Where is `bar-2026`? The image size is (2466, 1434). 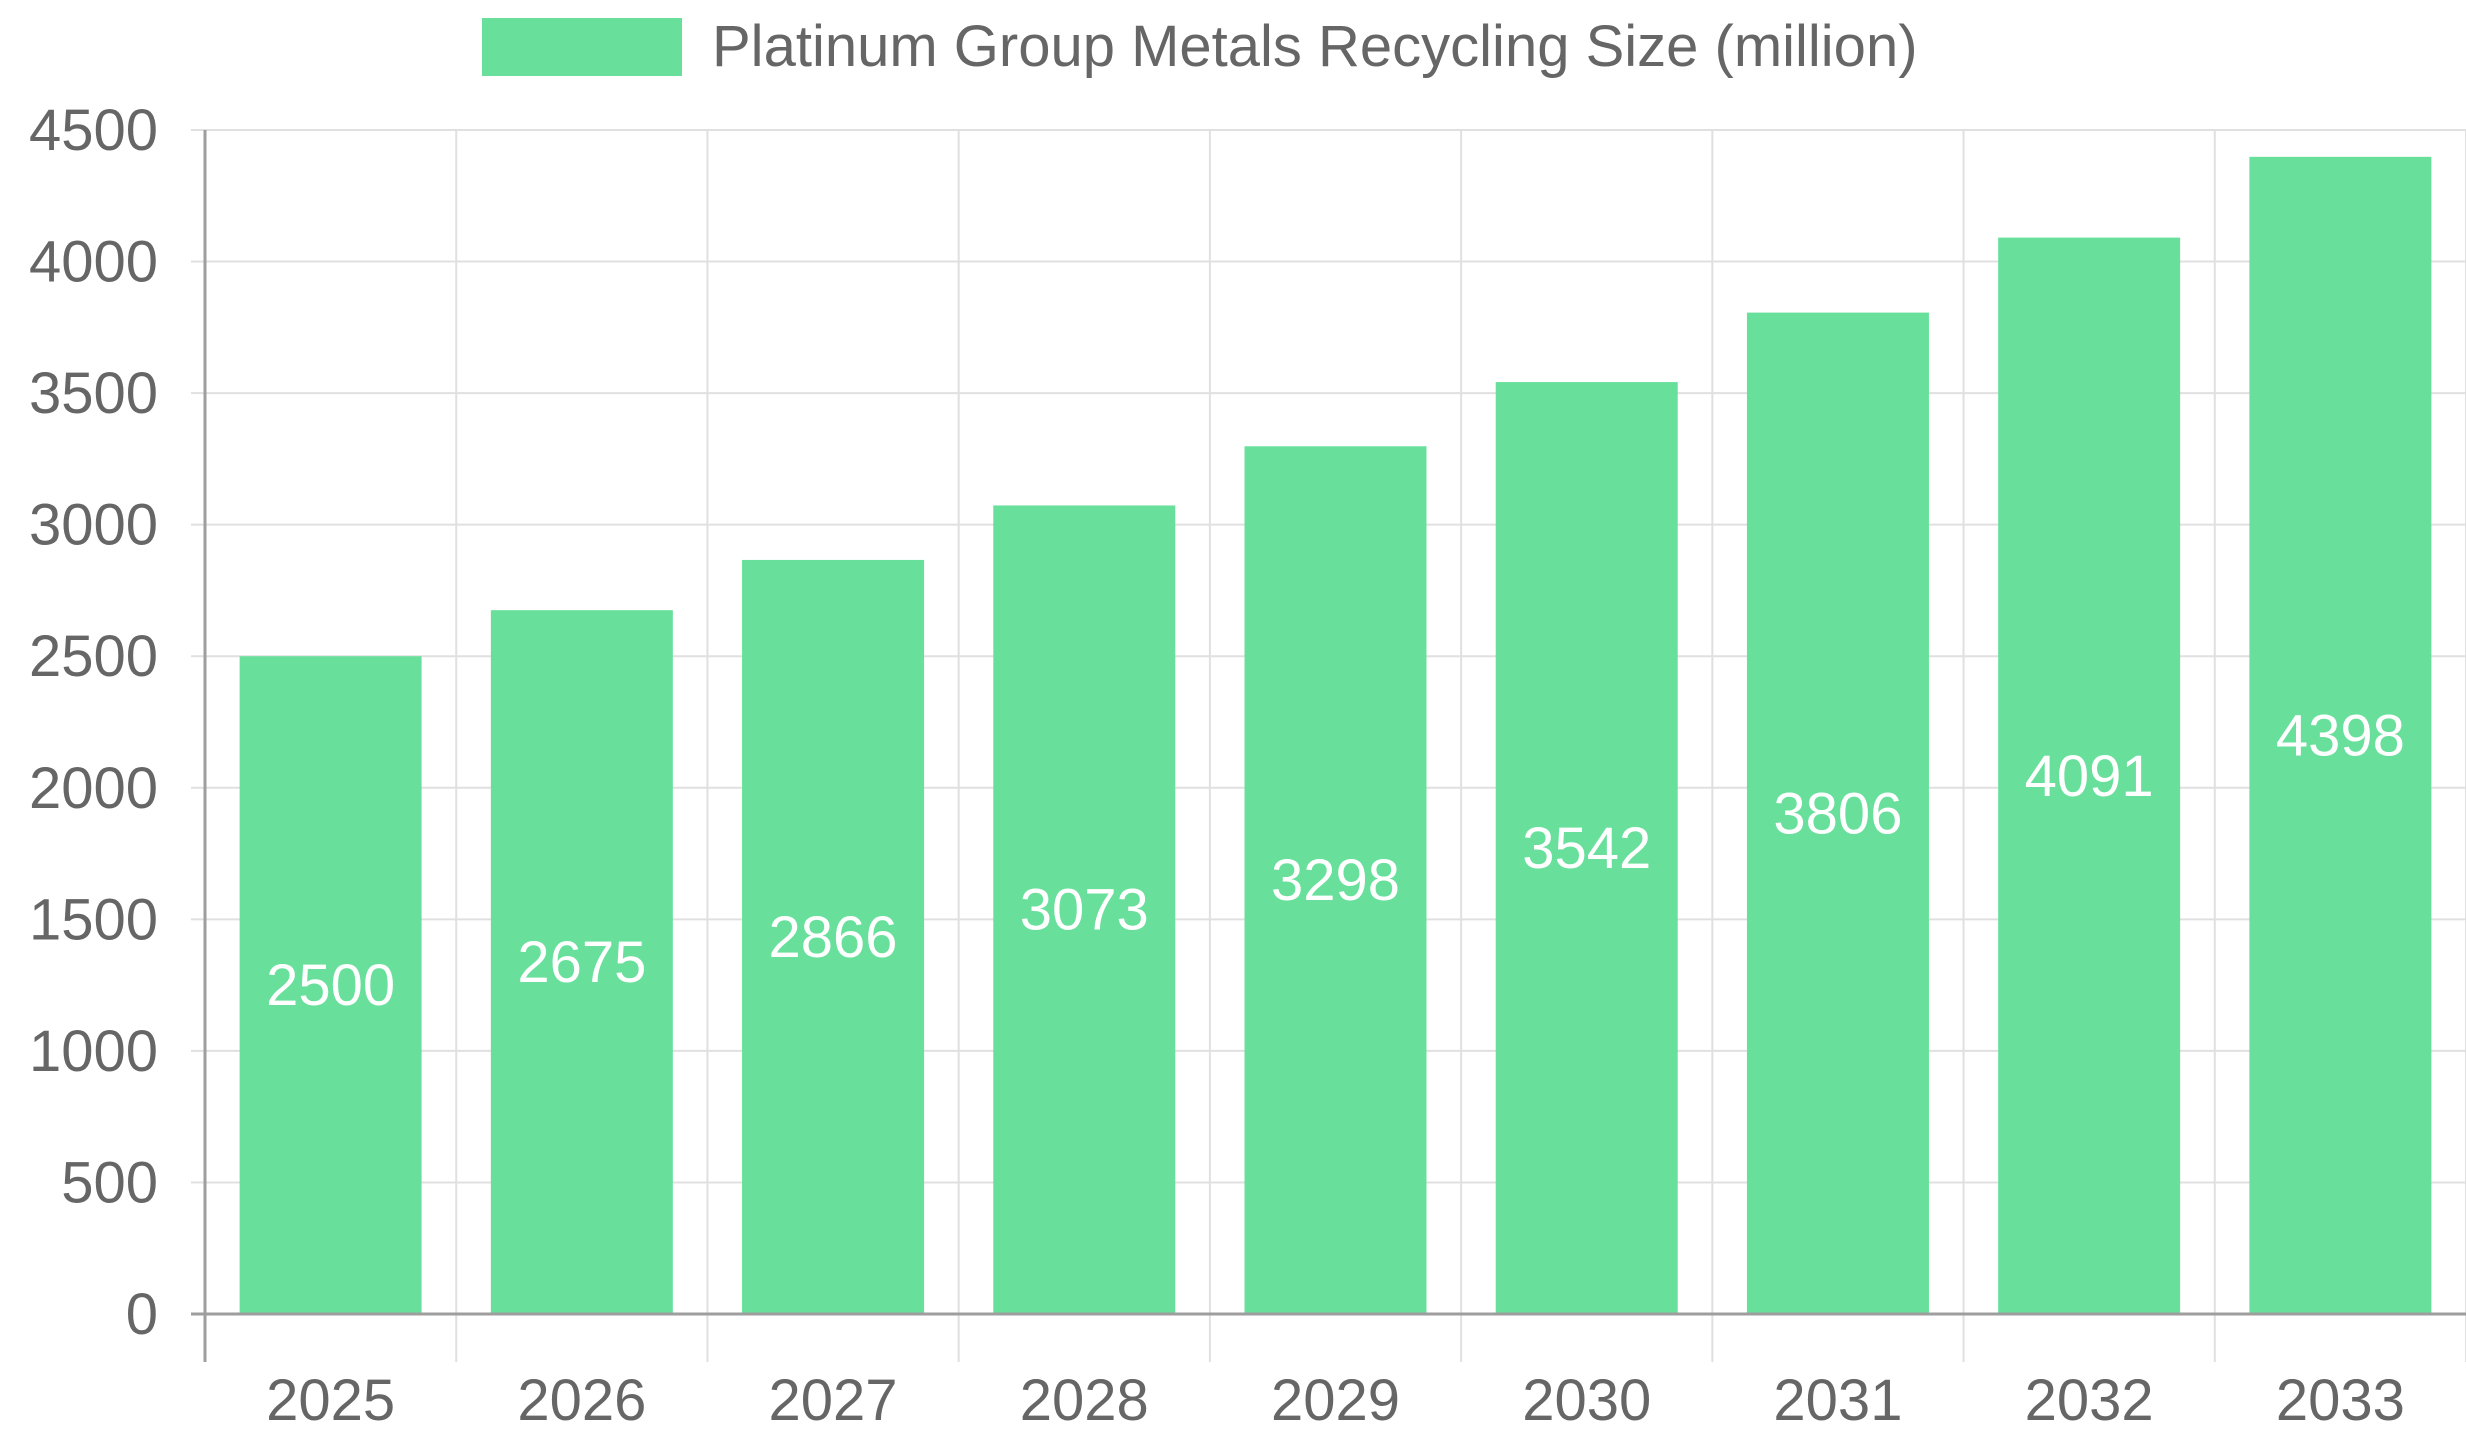
bar-2026 is located at coordinates (581, 962).